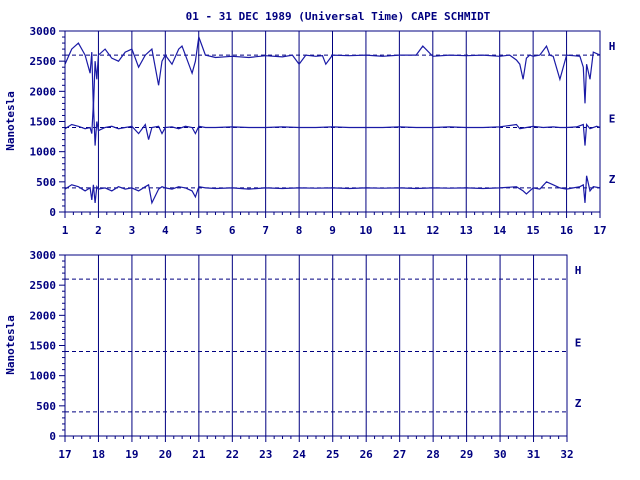 This screenshot has height=480, width=640. I want to click on panel-1-xticks: 1 2 3 4 5 6 7 8 9 10 11 12 13 14 15 16 17, so click(334, 224).